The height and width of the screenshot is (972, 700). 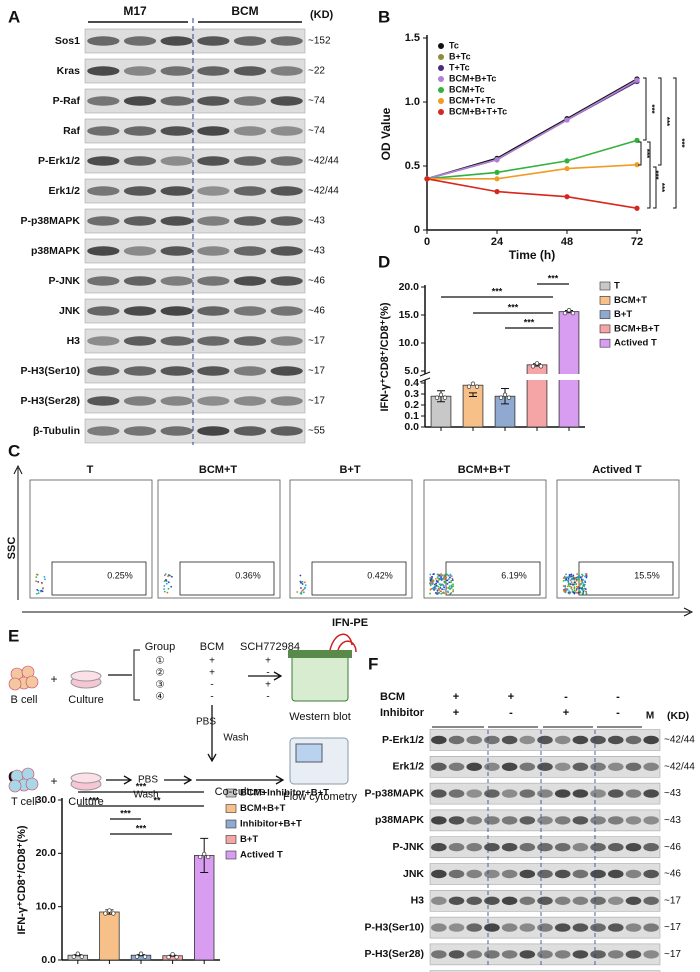 What do you see at coordinates (411, 416) in the screenshot?
I see `y-tick-label: 0.1` at bounding box center [411, 416].